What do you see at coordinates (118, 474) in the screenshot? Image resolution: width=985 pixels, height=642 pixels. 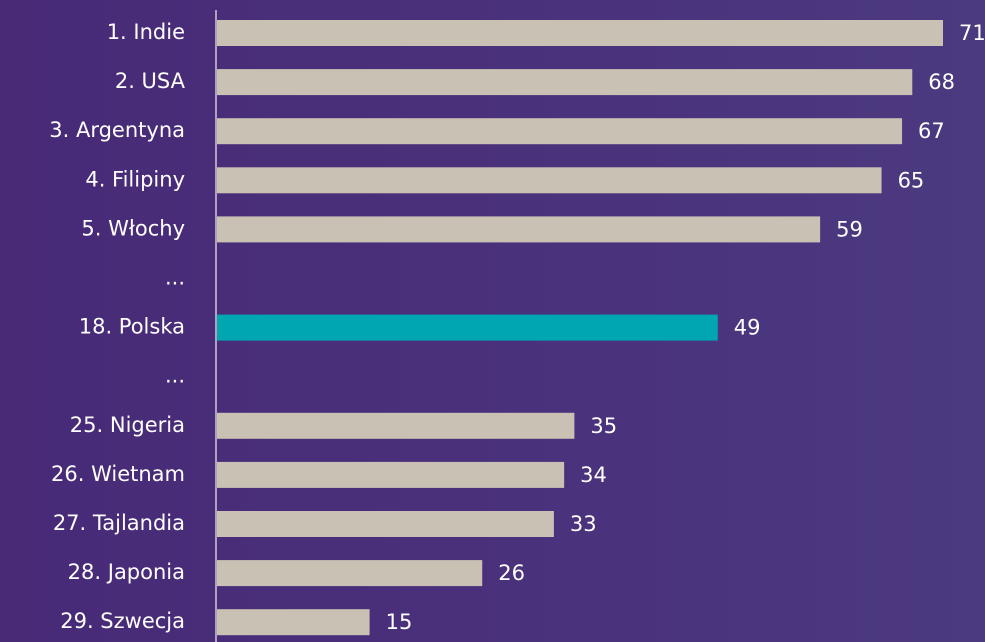 I see `category-label: 26. Wietnam` at bounding box center [118, 474].